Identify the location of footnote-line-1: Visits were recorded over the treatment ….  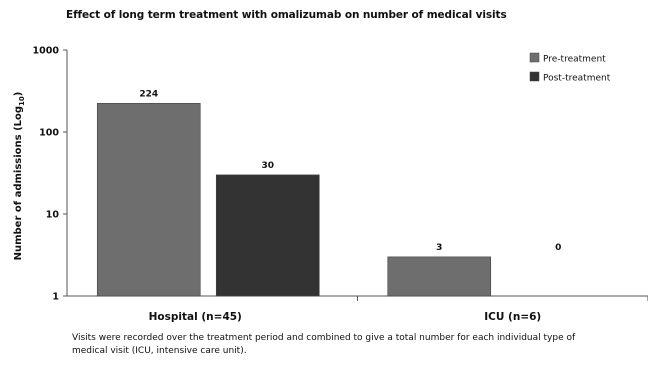
(324, 338).